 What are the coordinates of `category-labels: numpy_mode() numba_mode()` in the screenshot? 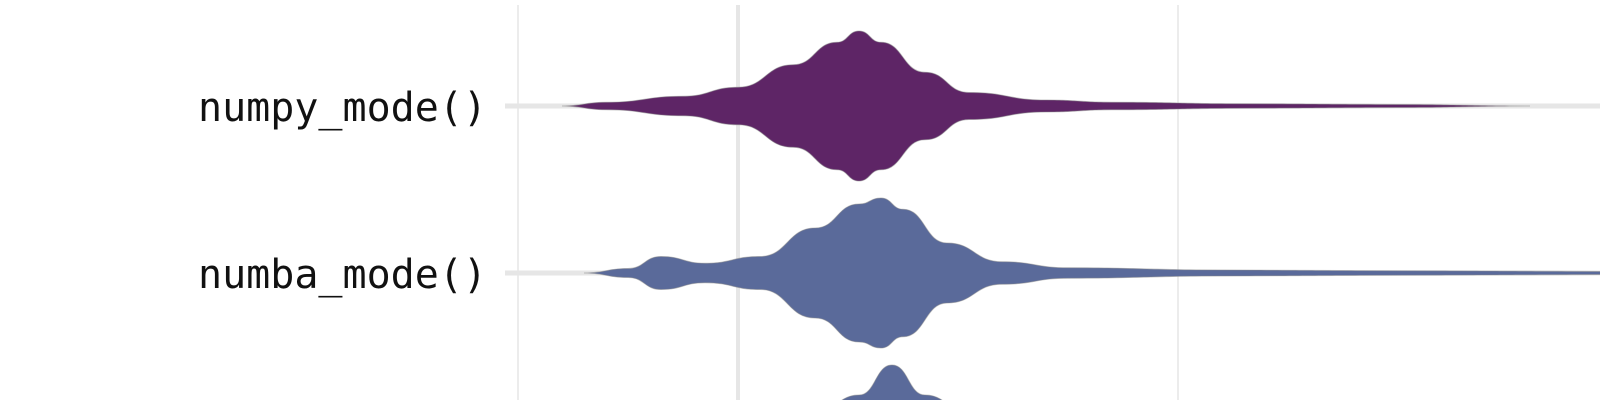 It's located at (342, 191).